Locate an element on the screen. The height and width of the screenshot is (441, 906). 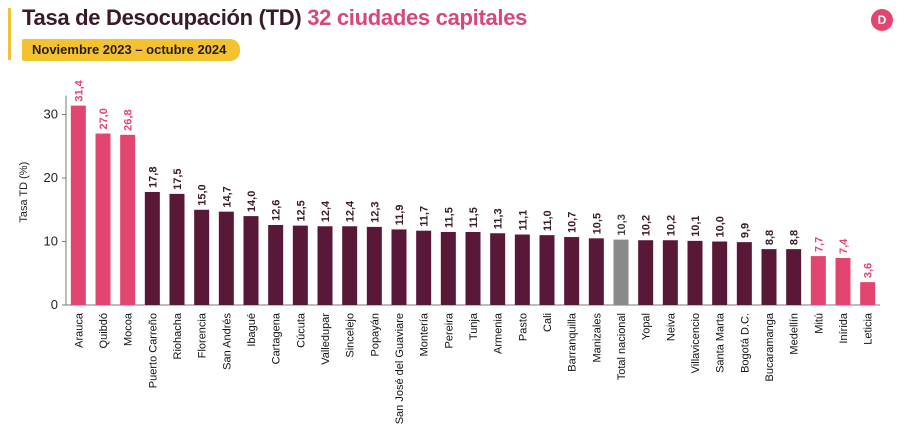
y-tick-label: 10 is located at coordinates (51, 241).